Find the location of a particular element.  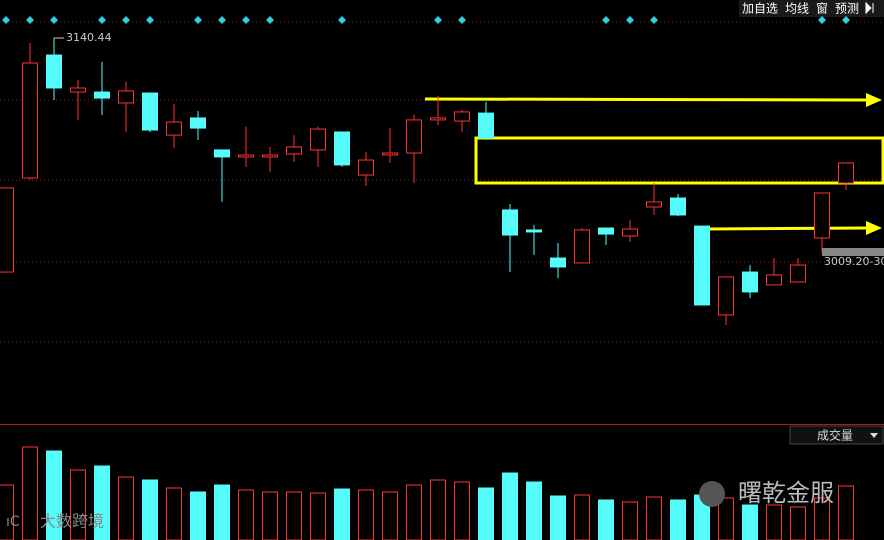

highlight-box is located at coordinates (679, 160).